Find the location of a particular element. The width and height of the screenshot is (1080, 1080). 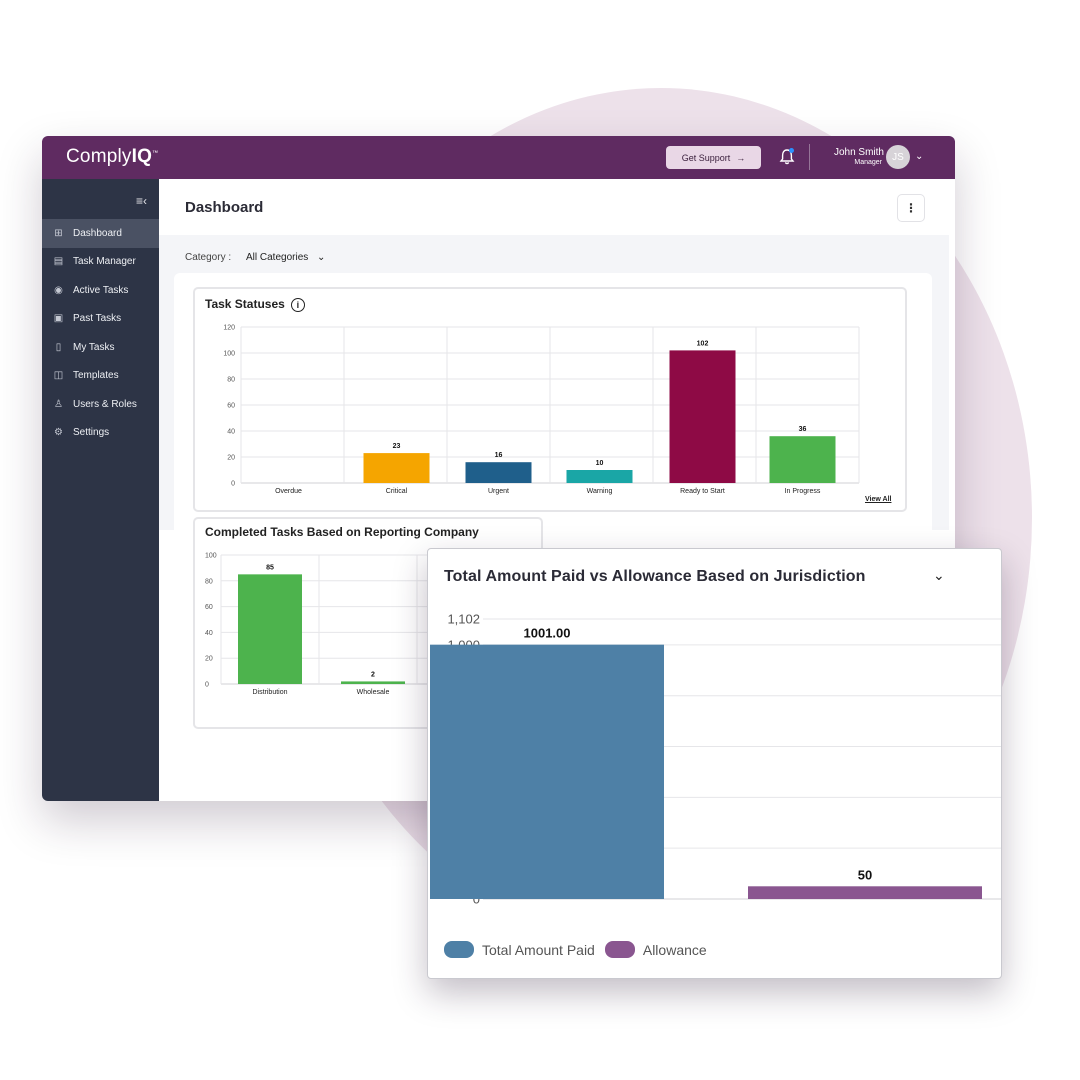

sidebar-item-dashboard: ⊞ Dashboard is located at coordinates (100, 233).